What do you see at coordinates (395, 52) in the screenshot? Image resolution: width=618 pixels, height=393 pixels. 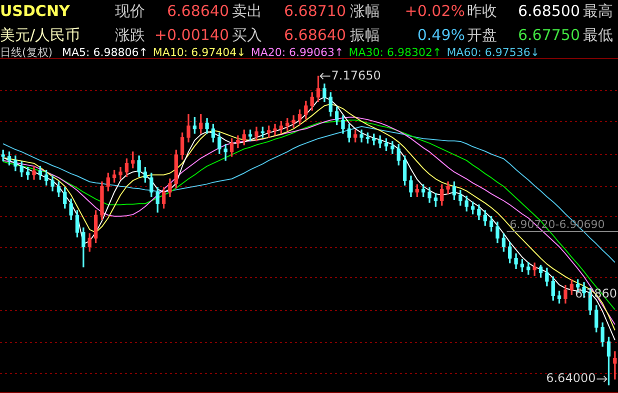 I see `text: MA30: 6.98302↑` at bounding box center [395, 52].